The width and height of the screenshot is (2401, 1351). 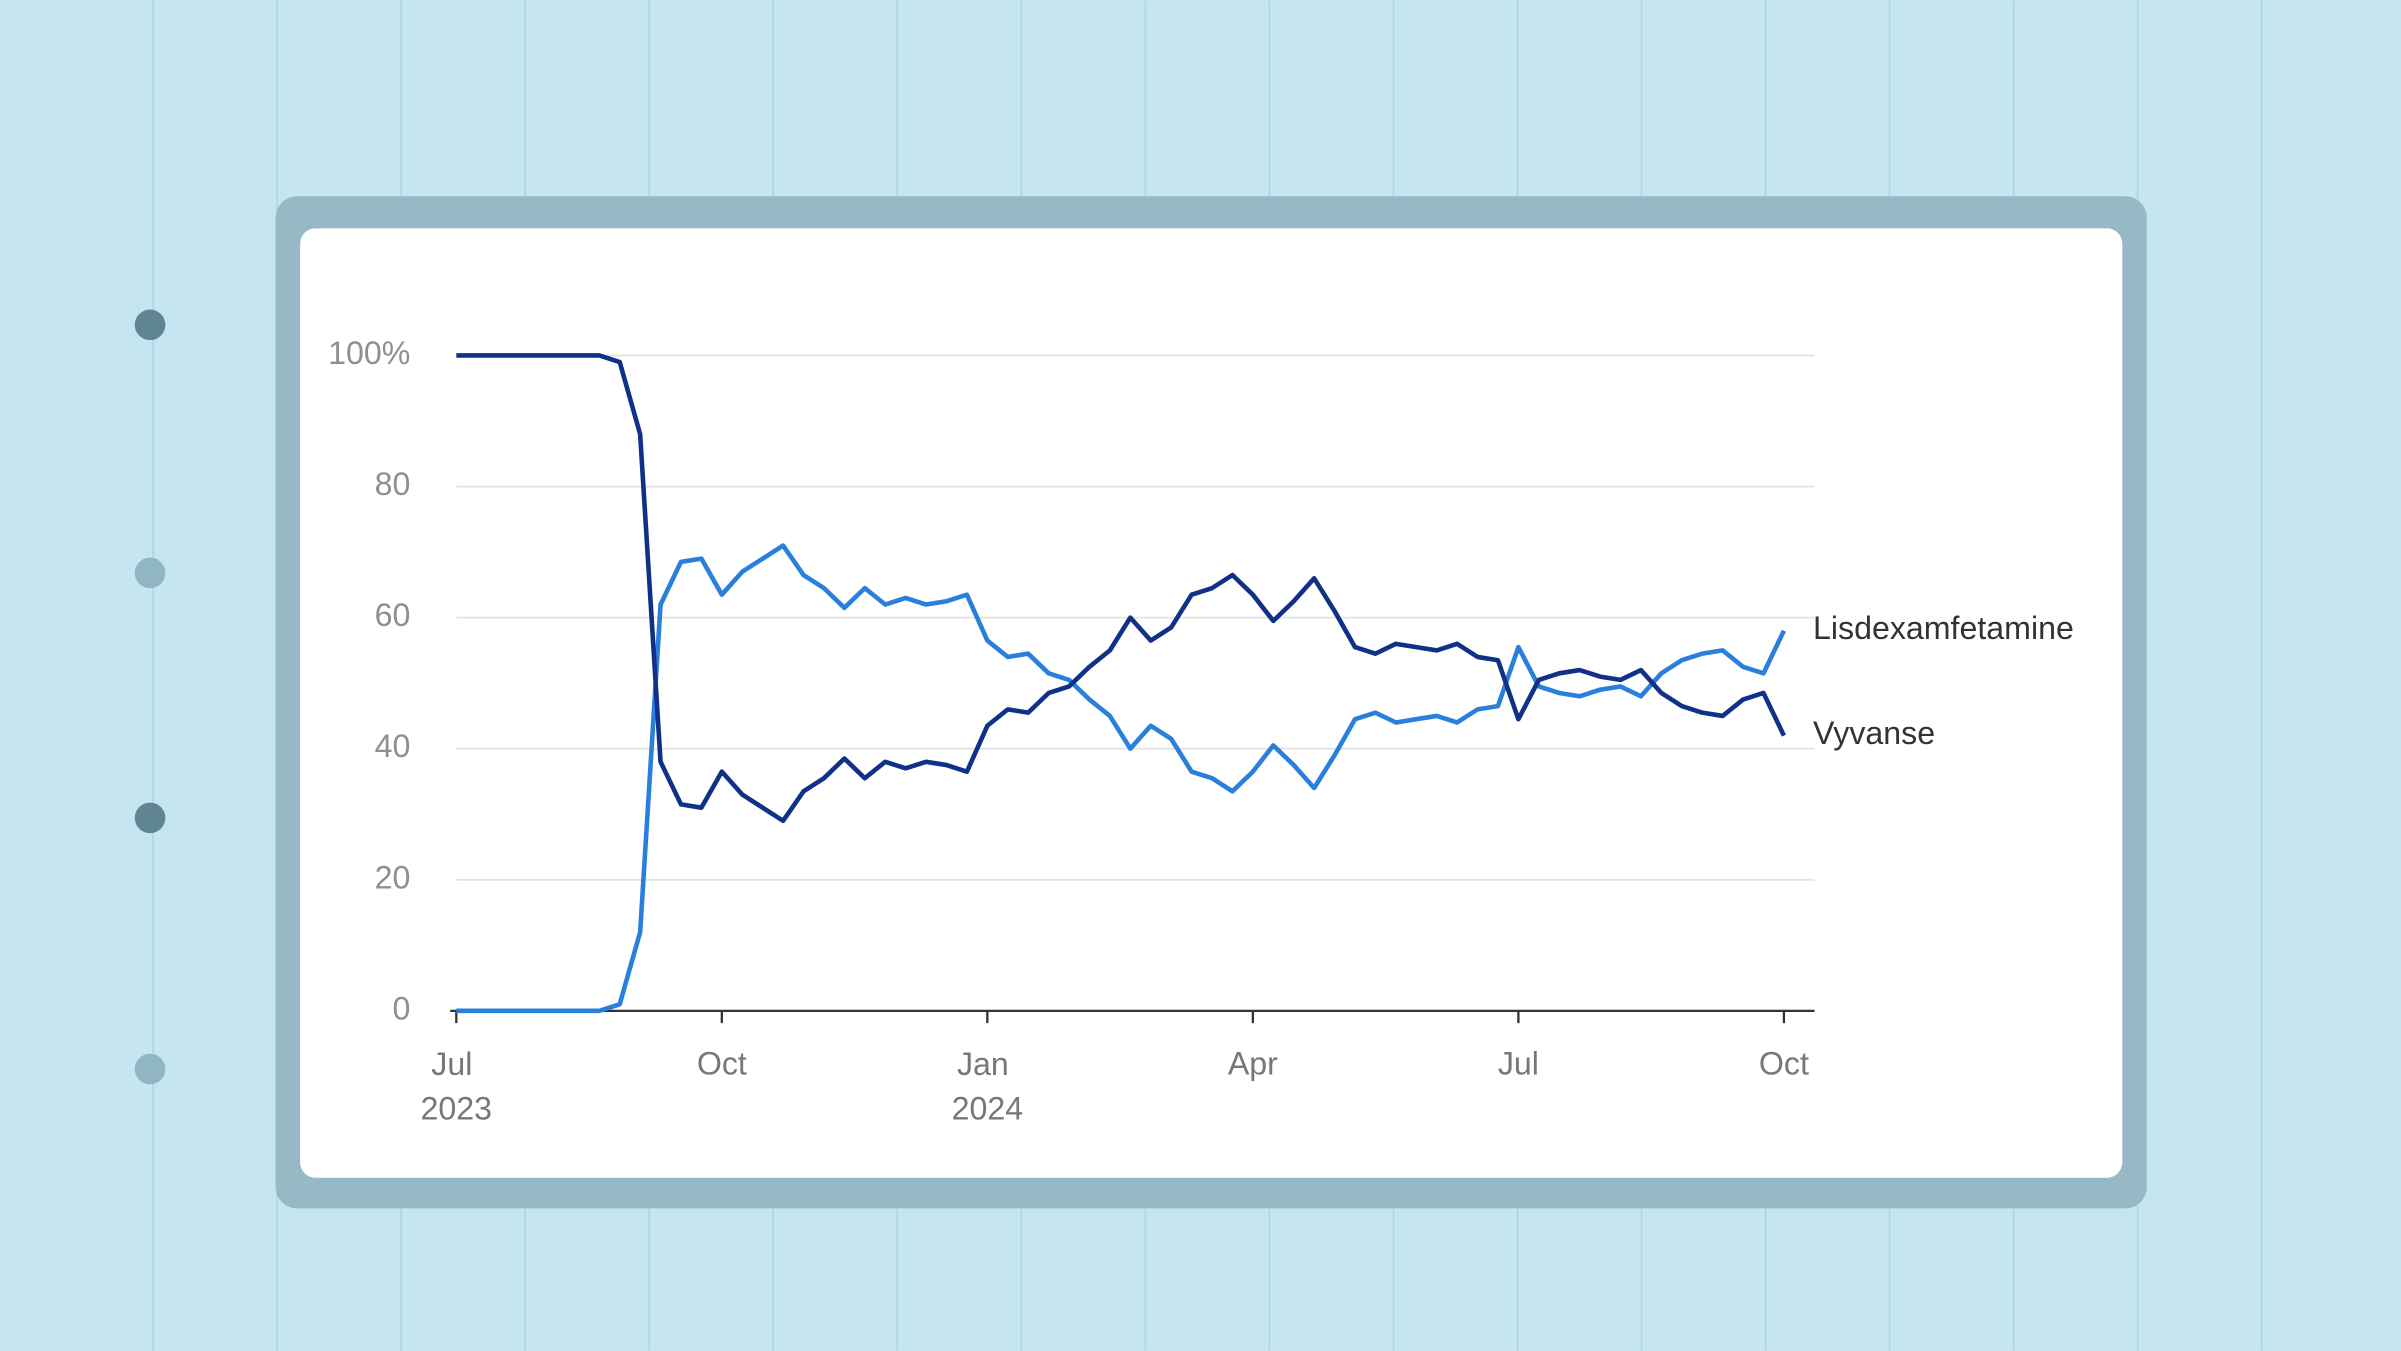 I want to click on y-tick-label: 40, so click(x=393, y=746).